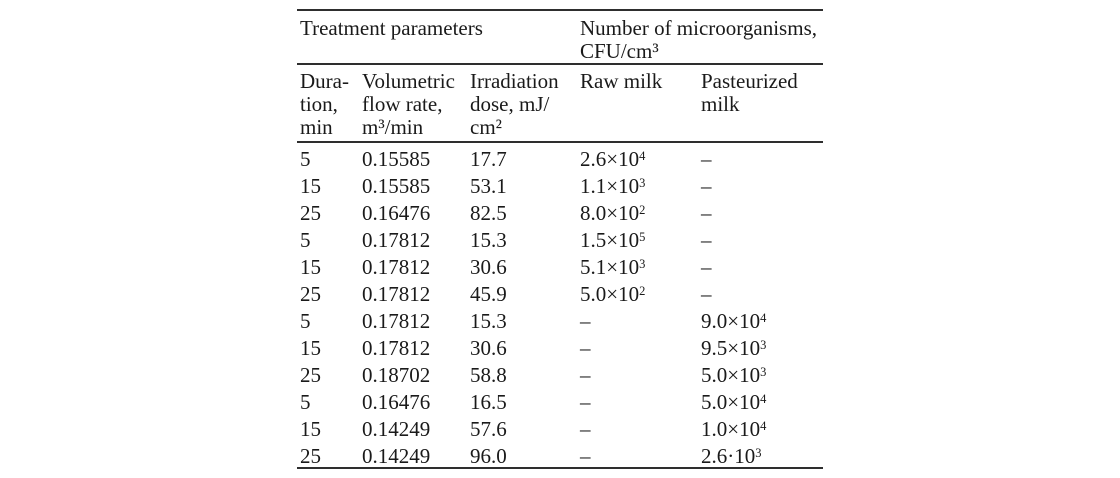  What do you see at coordinates (521, 454) in the screenshot?
I see `cell-irradiation-dose: 96.0` at bounding box center [521, 454].